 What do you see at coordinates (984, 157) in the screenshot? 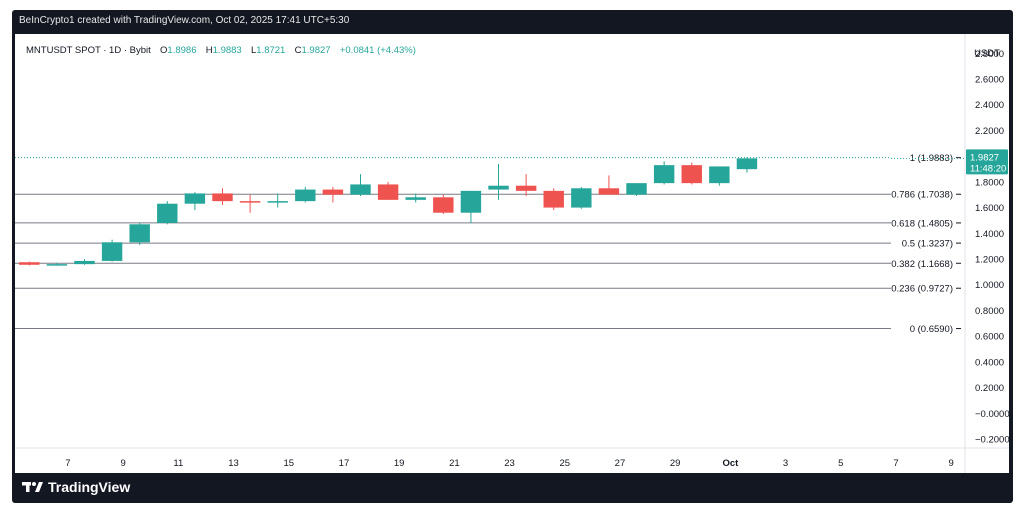
I see `last-price-value: 1.9827` at bounding box center [984, 157].